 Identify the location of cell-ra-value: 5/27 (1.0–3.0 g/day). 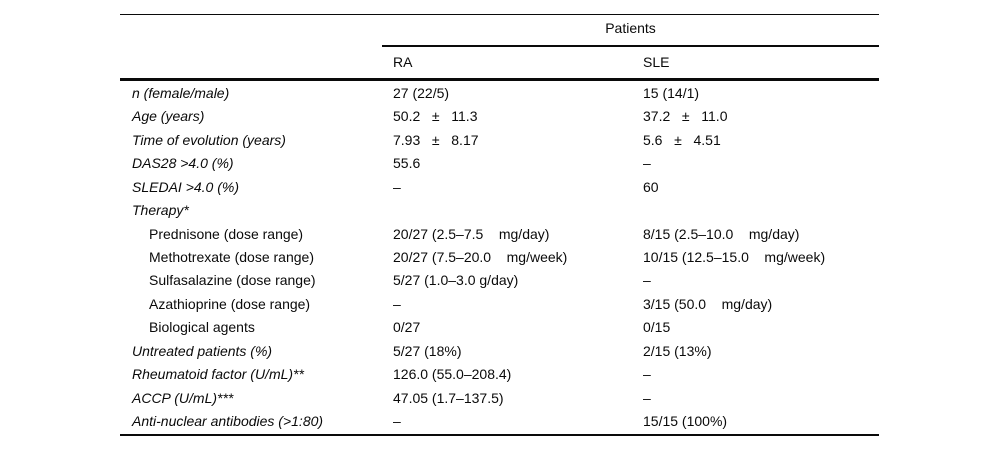
(456, 280).